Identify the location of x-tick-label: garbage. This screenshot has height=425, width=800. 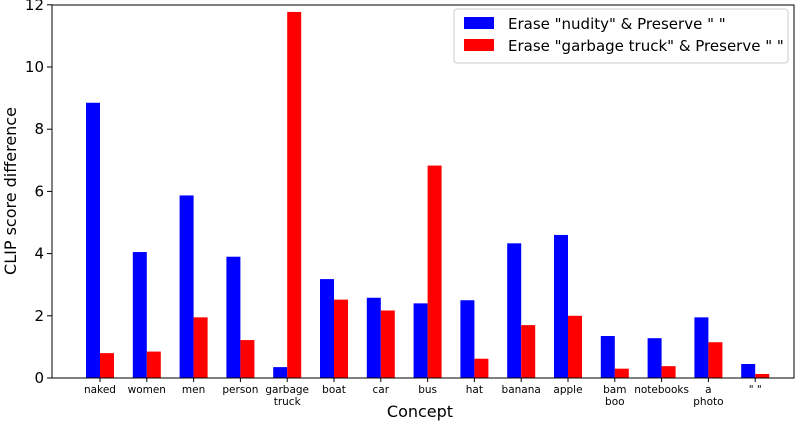
(287, 390).